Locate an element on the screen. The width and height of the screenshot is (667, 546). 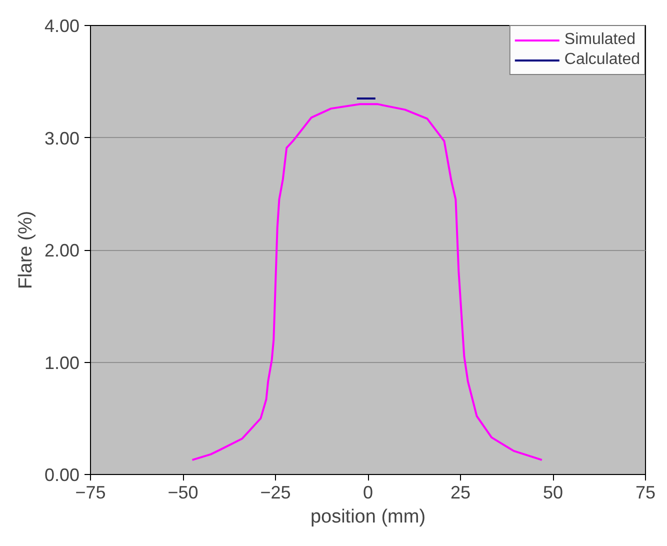
x-tick-label: −75 is located at coordinates (90, 492).